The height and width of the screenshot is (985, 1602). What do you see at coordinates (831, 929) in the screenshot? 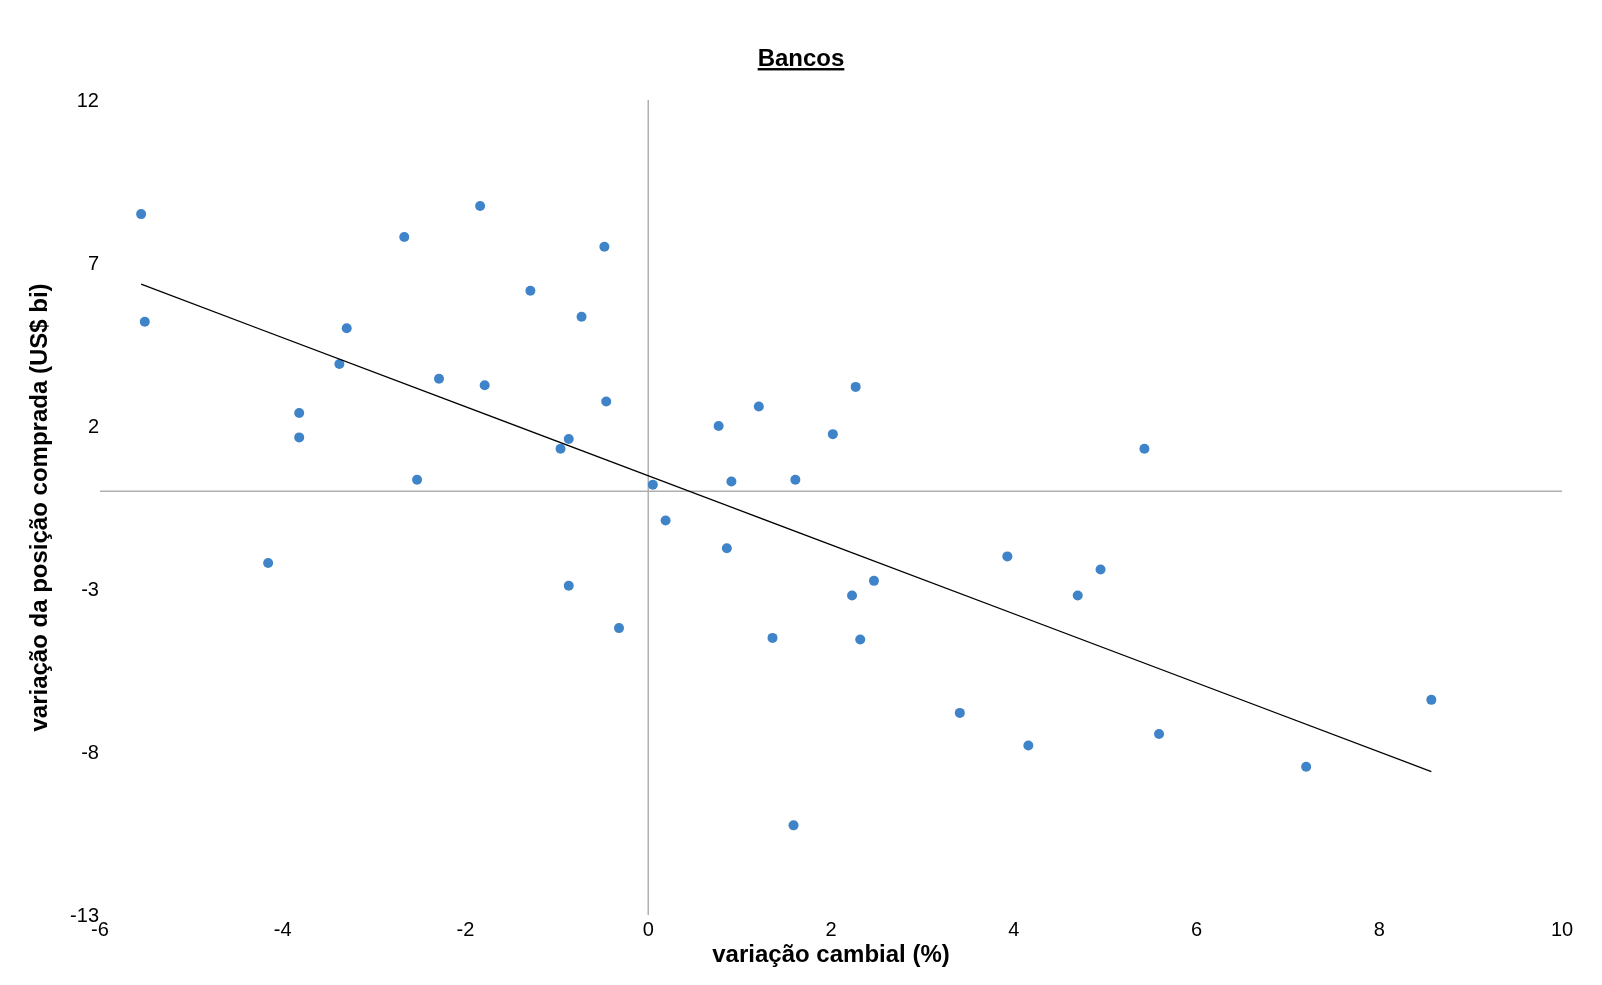
I see `x-tick-label: 2` at bounding box center [831, 929].